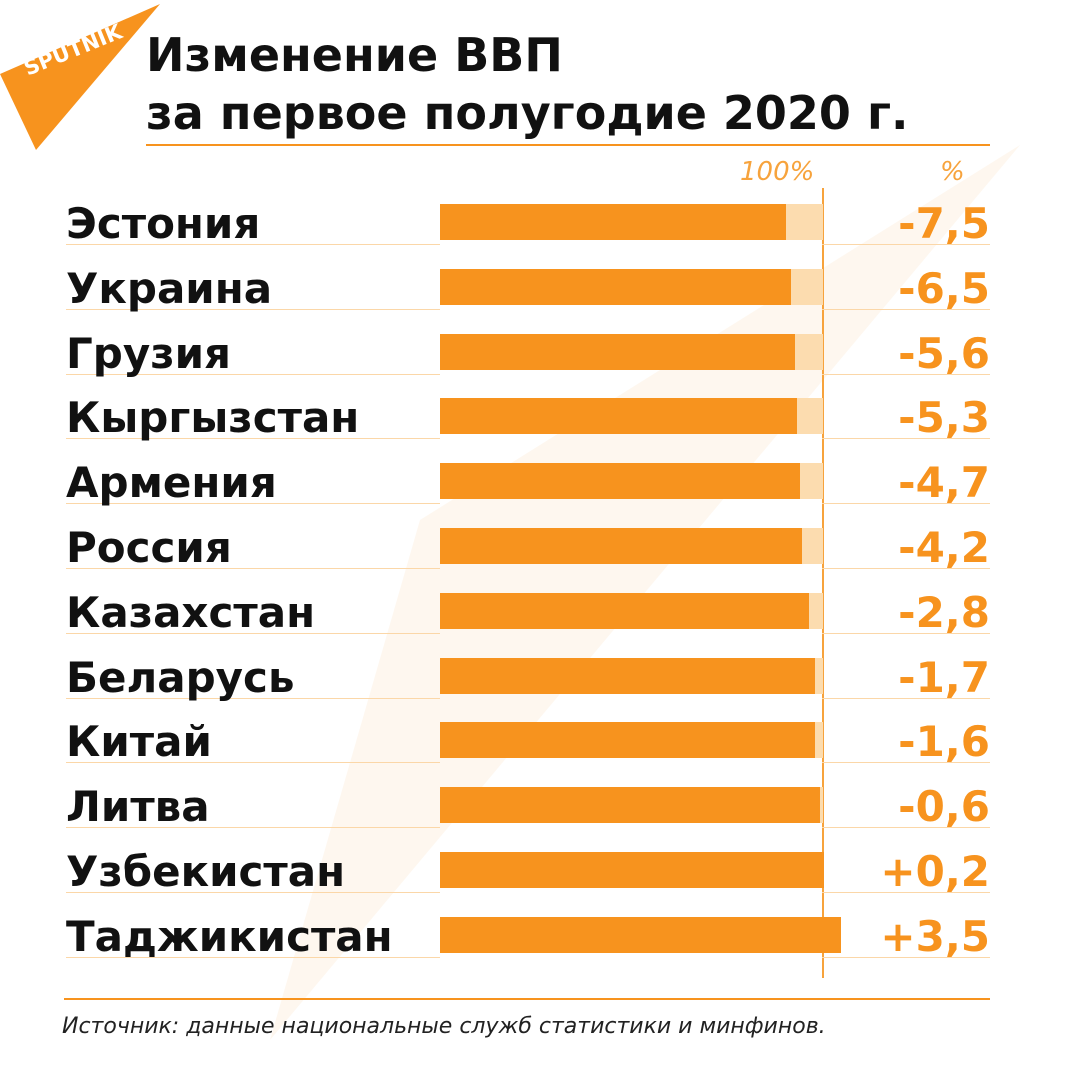  Describe the element at coordinates (944, 742) in the screenshot. I see `value-label: -1,6` at that location.